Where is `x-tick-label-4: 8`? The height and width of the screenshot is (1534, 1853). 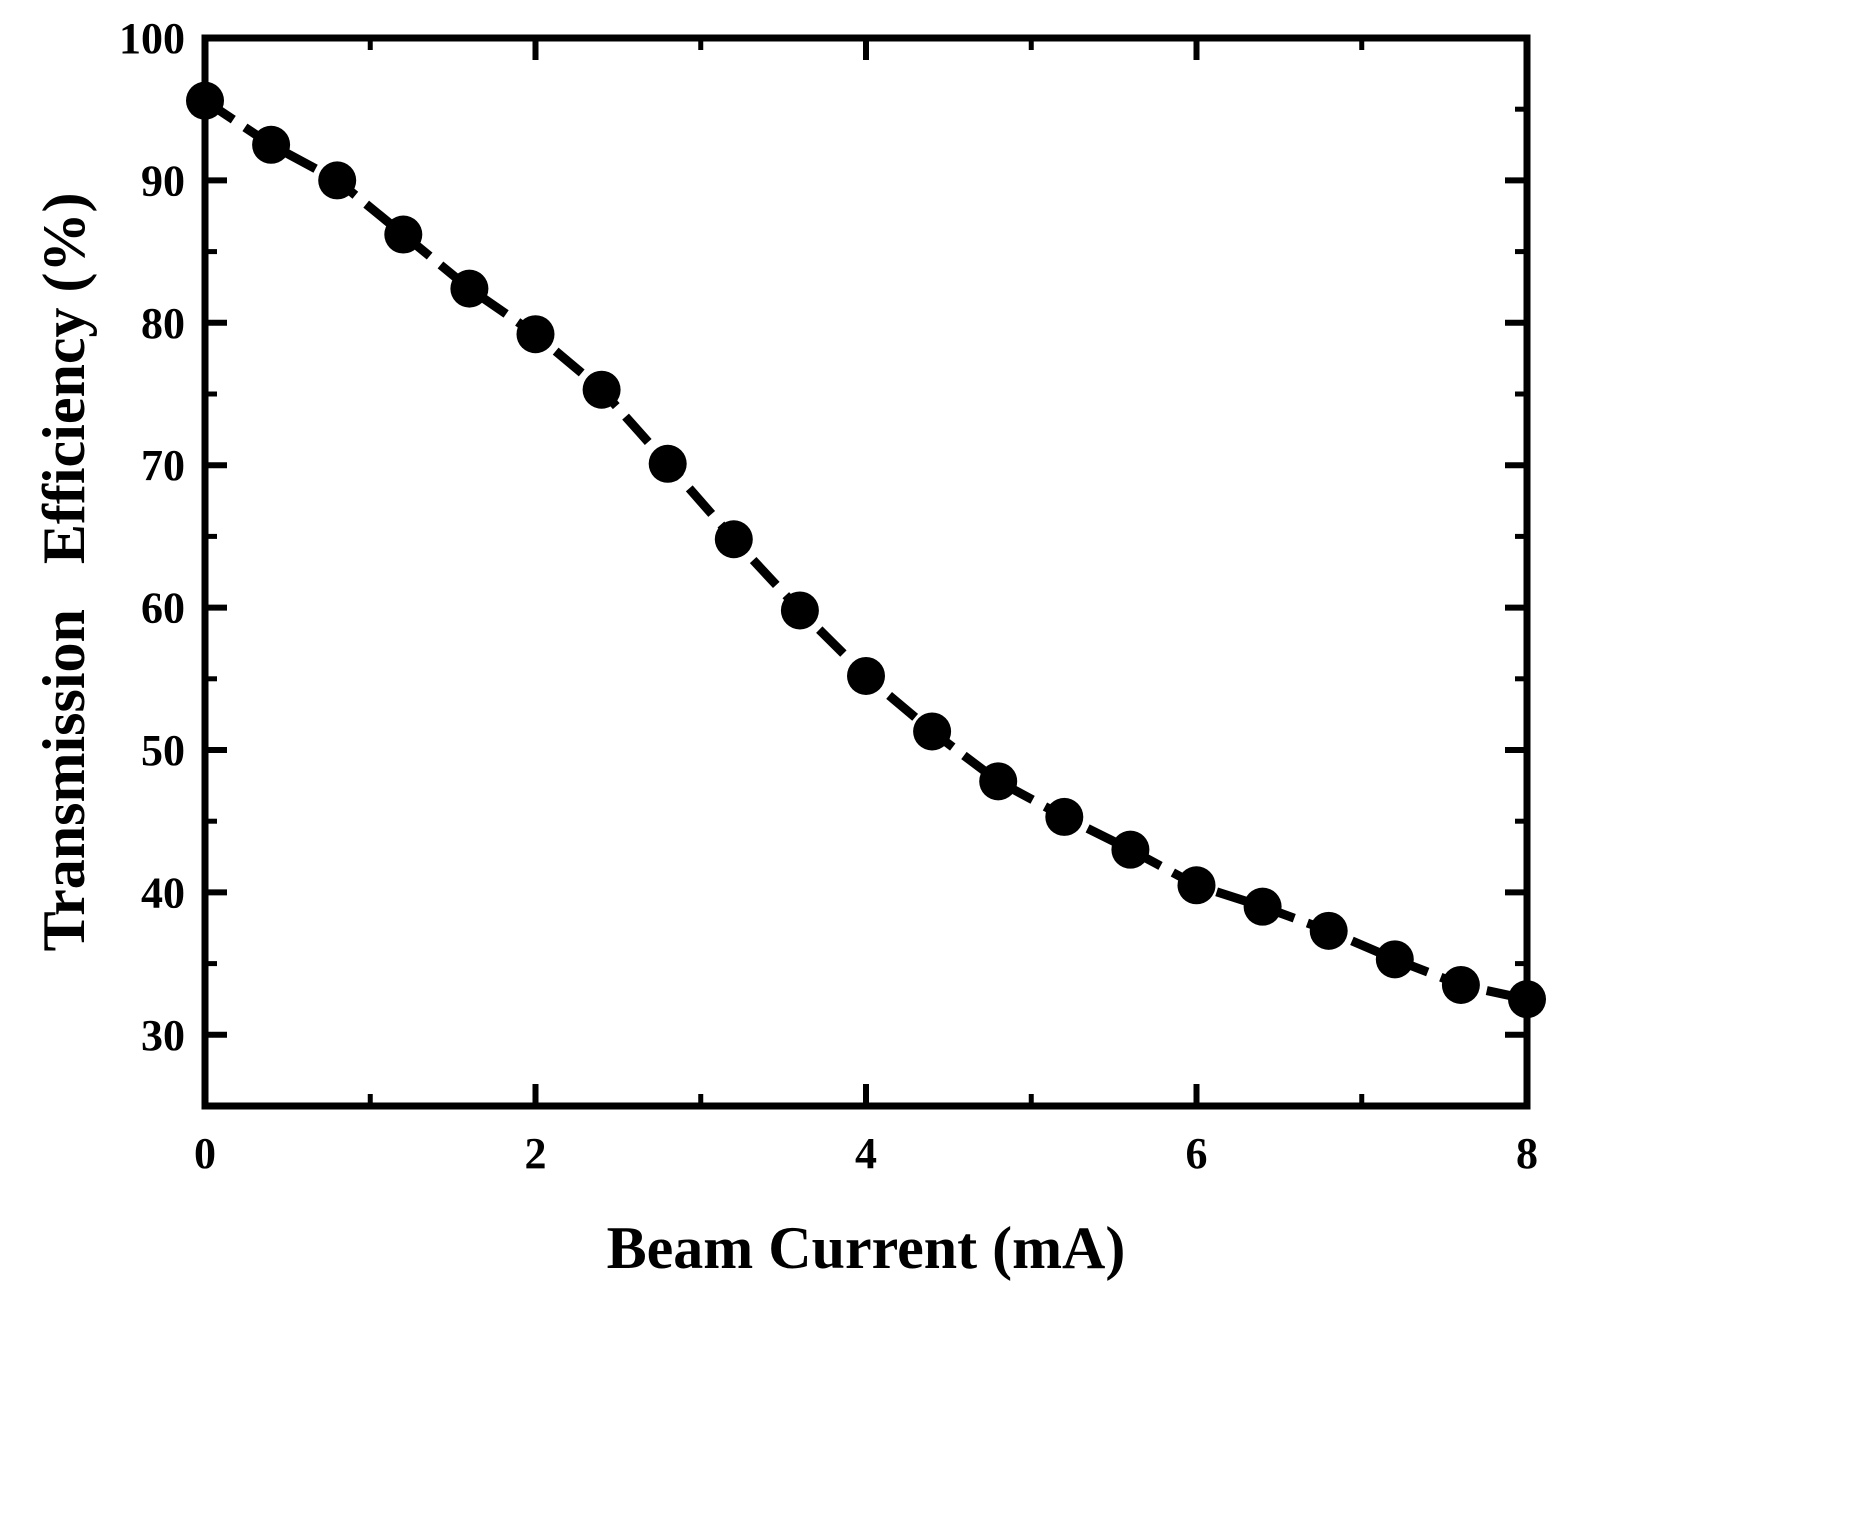
x-tick-label-4: 8 is located at coordinates (1527, 1153).